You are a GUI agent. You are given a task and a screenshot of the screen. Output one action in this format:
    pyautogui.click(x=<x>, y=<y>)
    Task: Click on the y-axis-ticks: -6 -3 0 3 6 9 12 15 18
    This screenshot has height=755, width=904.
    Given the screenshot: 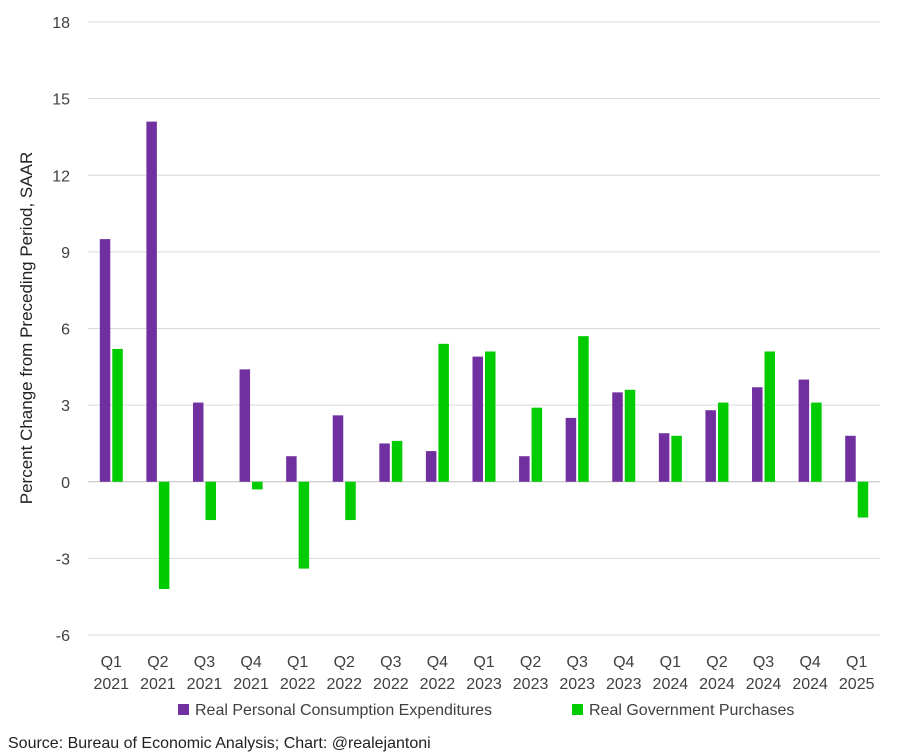 What is the action you would take?
    pyautogui.click(x=61, y=330)
    